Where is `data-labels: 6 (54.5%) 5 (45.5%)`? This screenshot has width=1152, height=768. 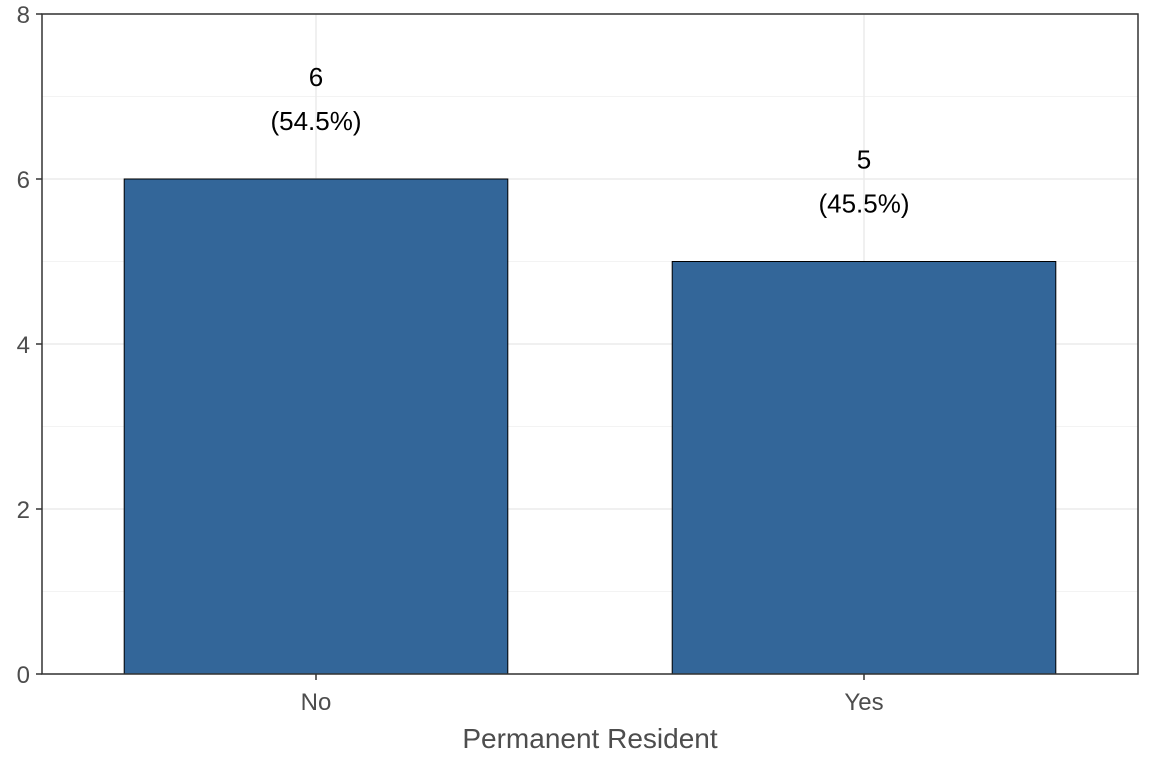
data-labels: 6 (54.5%) 5 (45.5%) is located at coordinates (589, 140).